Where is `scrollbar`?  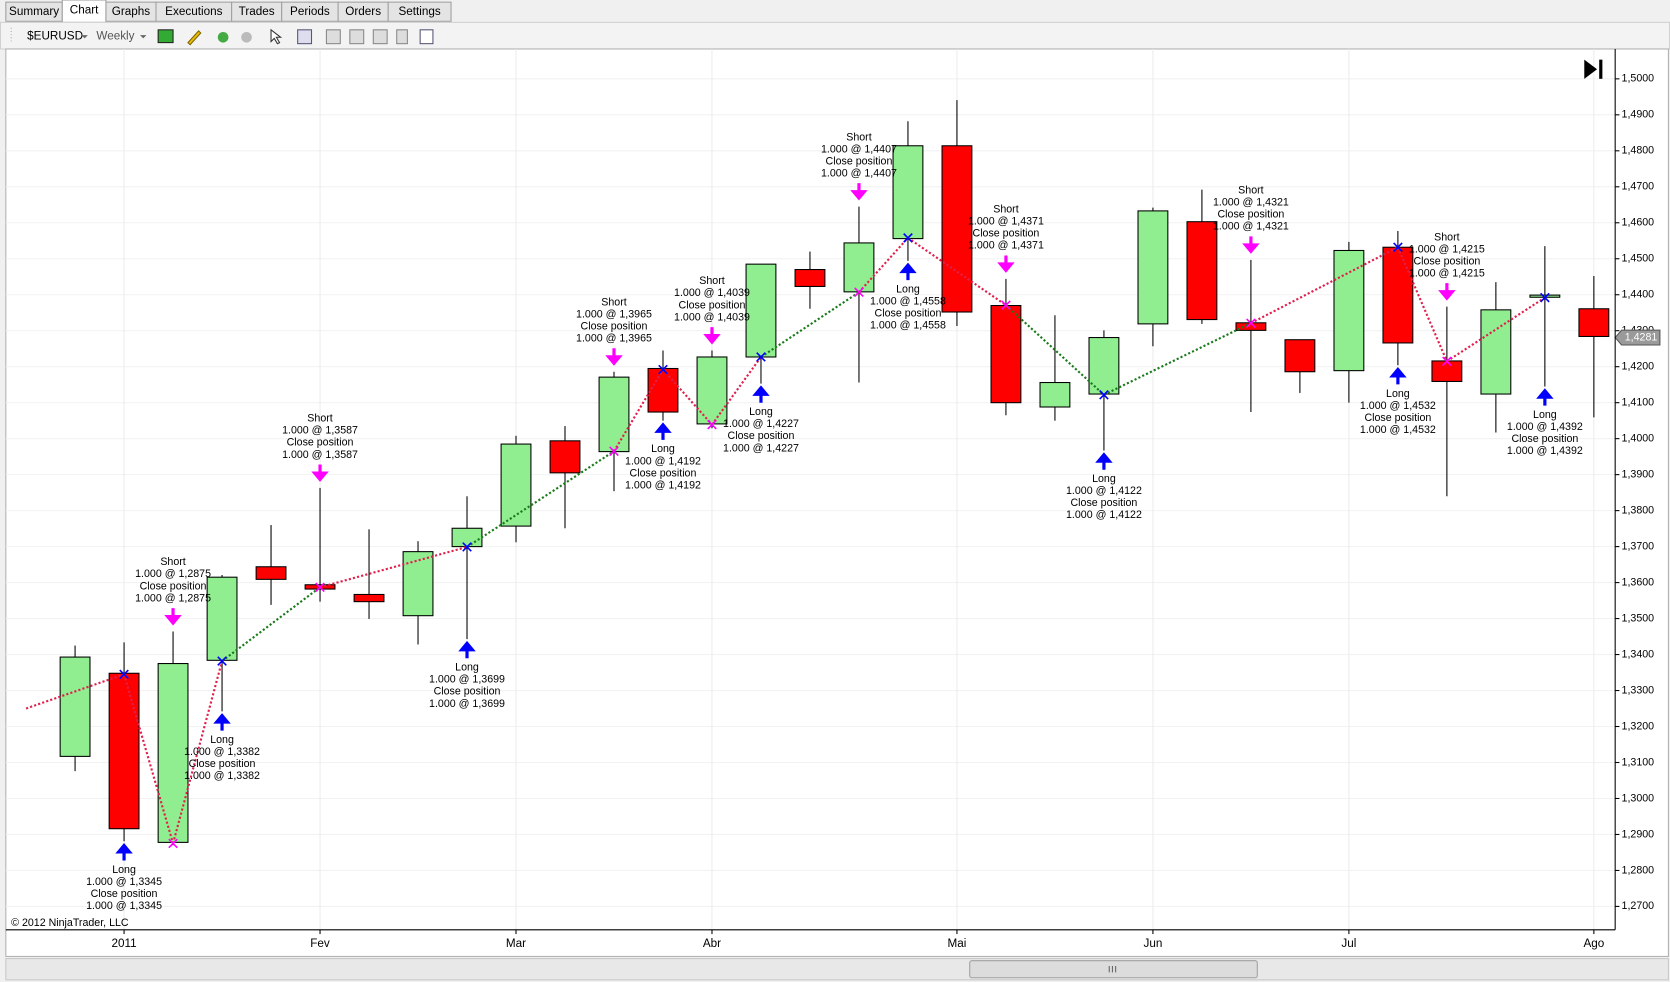 scrollbar is located at coordinates (837, 969).